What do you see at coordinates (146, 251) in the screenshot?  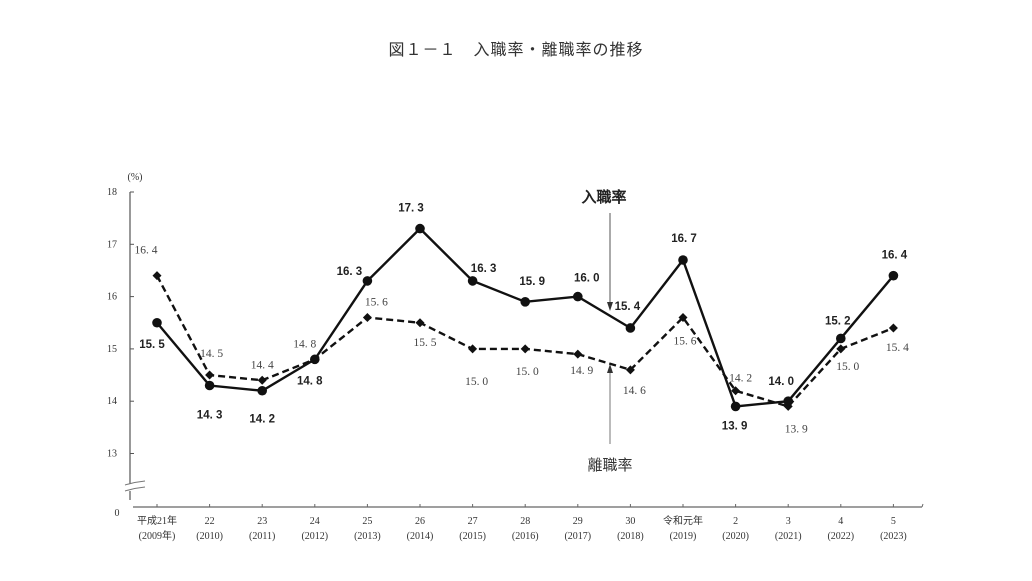 I see `separation-rate-label: 16. 4` at bounding box center [146, 251].